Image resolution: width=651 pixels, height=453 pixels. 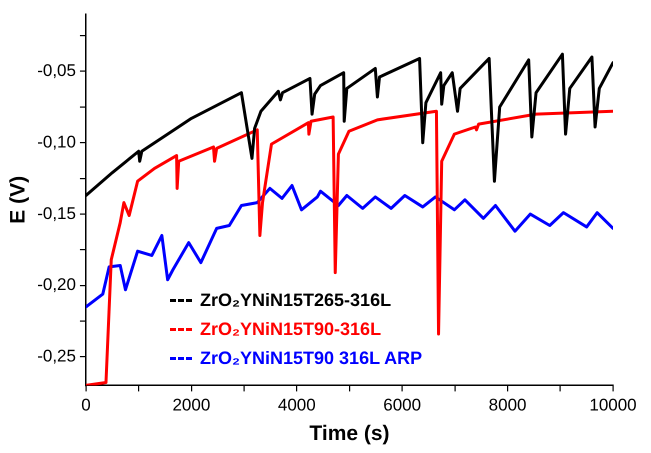 I want to click on y-tick-label: -0,05, so click(x=56, y=70).